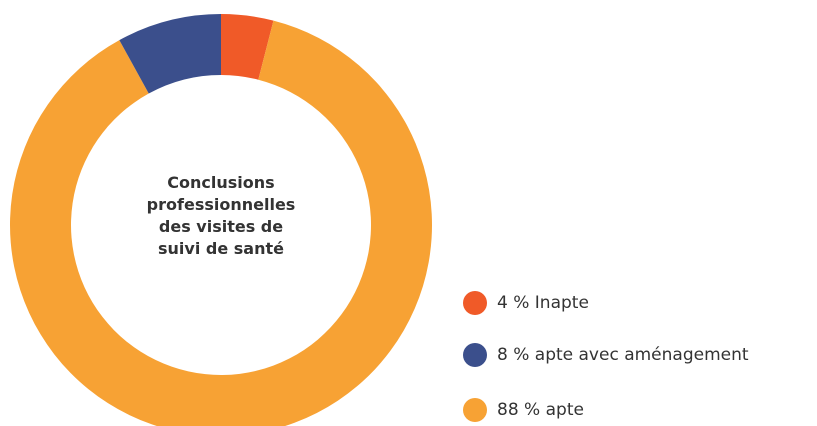 The width and height of the screenshot is (817, 426). What do you see at coordinates (565, 410) in the screenshot?
I see `legend-category: apte` at bounding box center [565, 410].